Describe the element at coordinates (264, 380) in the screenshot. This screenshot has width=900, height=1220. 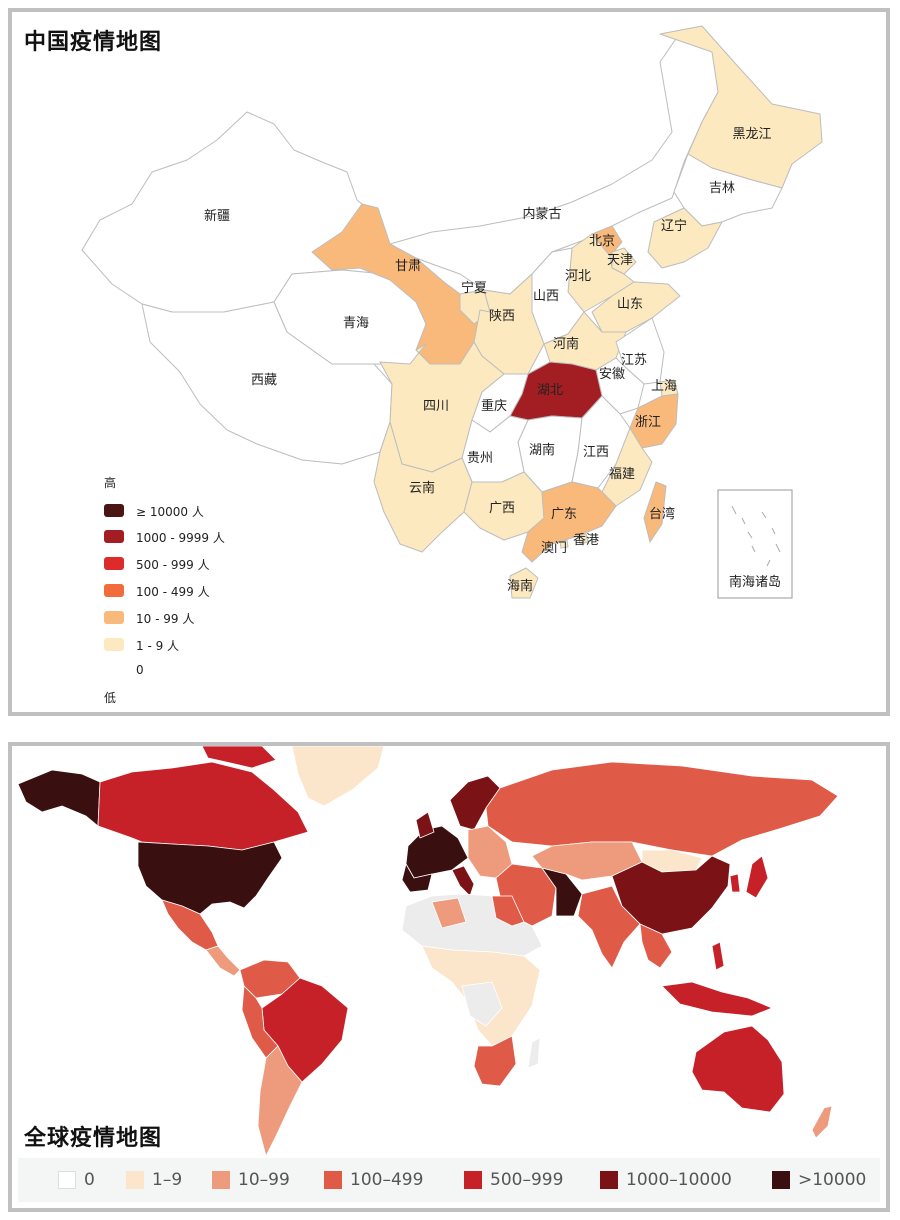
I see `label-xizang: 西藏` at that location.